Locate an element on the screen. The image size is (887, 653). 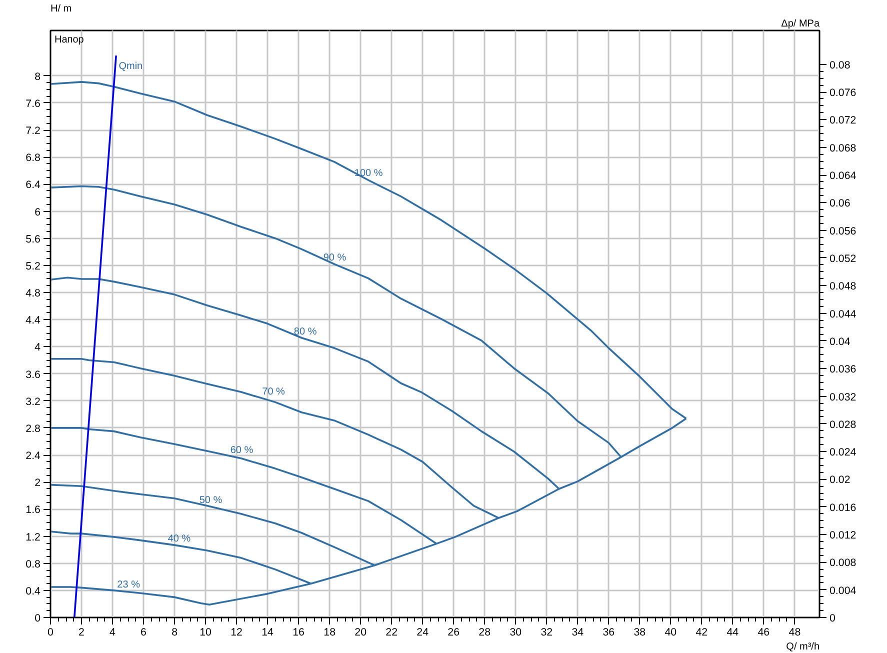
x-tick-label: 4 is located at coordinates (113, 632).